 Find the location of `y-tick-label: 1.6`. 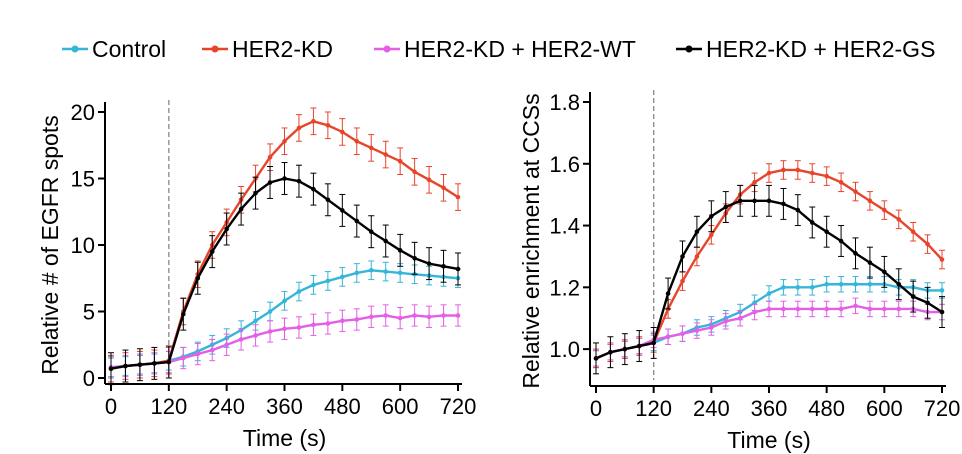

y-tick-label: 1.6 is located at coordinates (564, 164).